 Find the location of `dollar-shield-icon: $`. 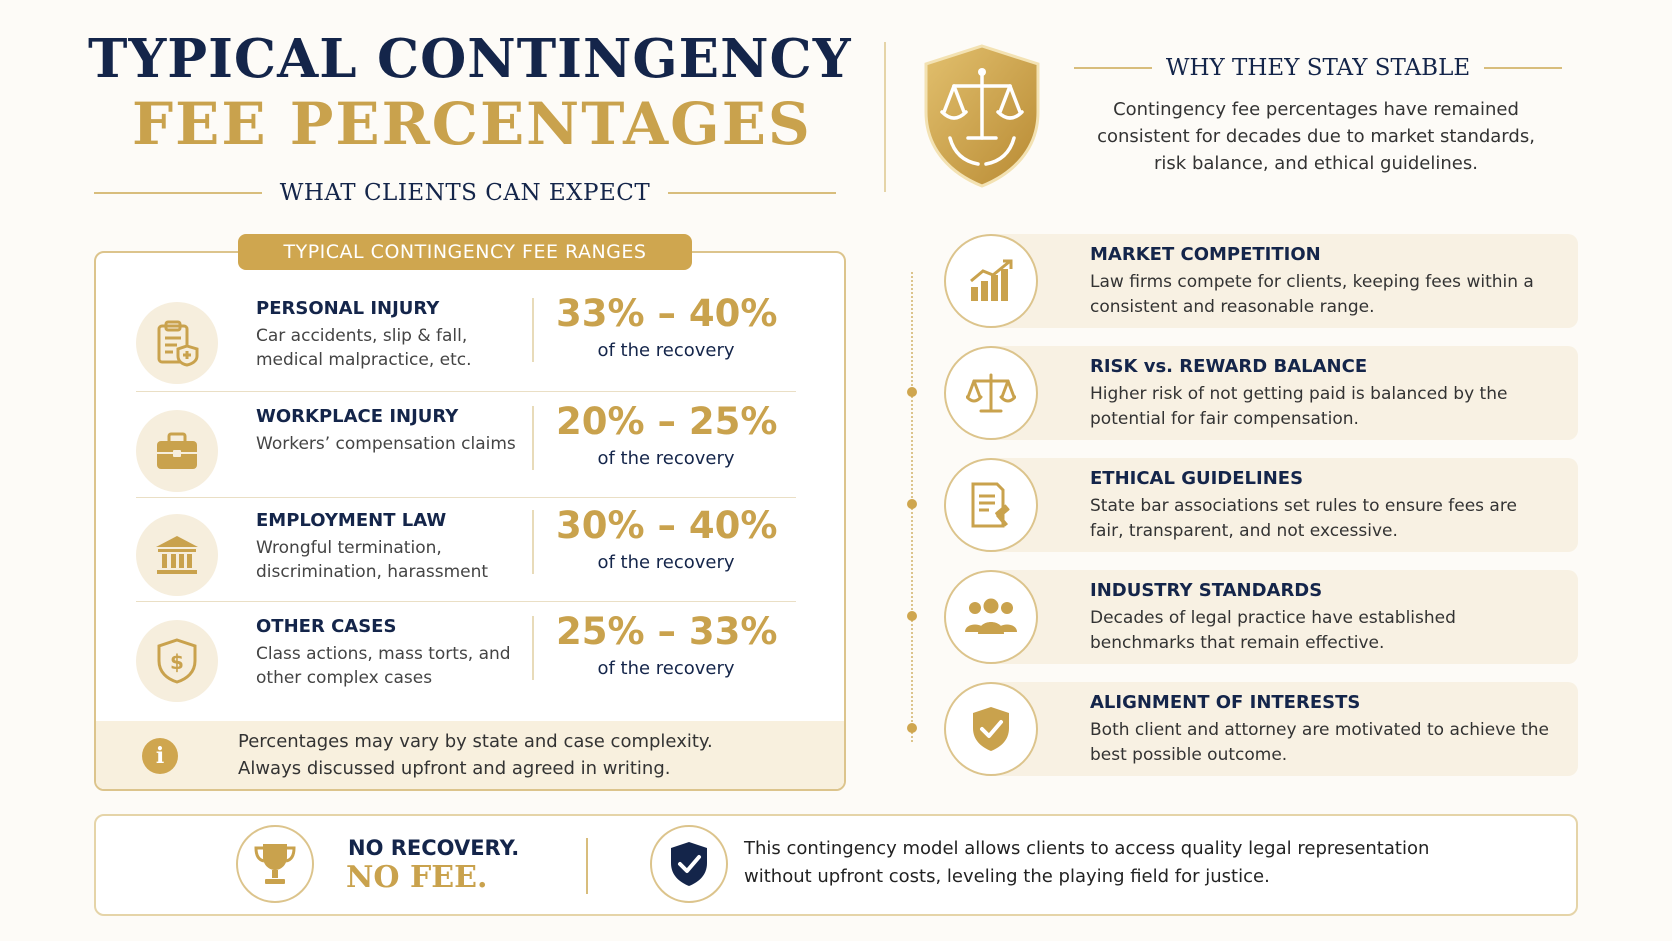

dollar-shield-icon: $ is located at coordinates (177, 661).